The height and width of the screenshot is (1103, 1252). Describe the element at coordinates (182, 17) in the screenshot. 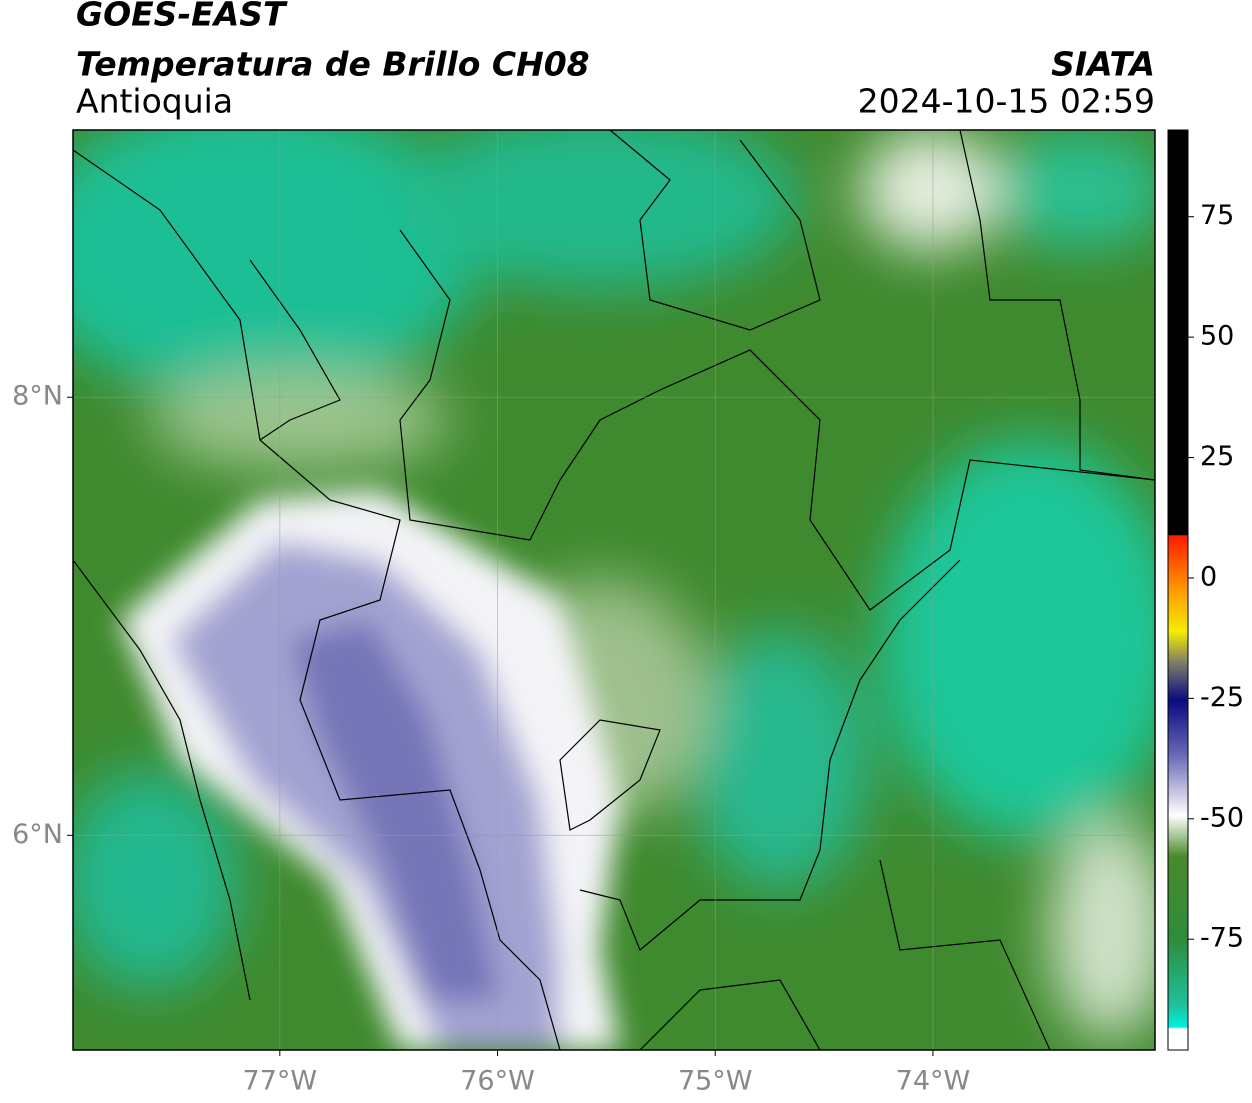

I see `title: GOES-EAST` at that location.